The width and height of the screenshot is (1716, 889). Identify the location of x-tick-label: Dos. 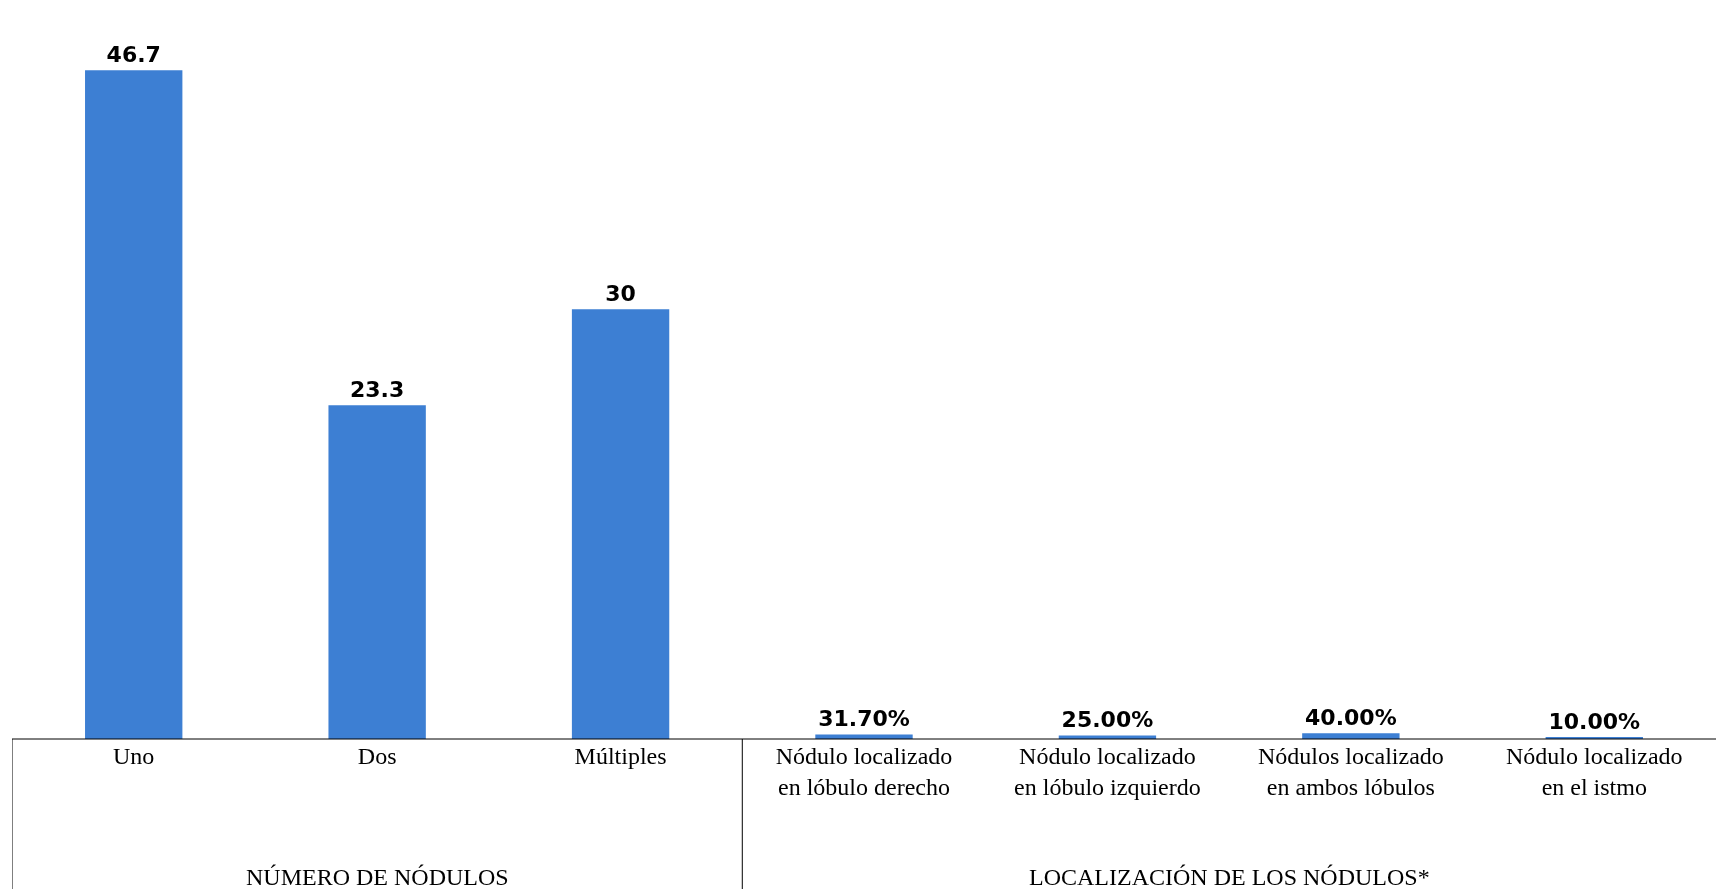
(377, 756).